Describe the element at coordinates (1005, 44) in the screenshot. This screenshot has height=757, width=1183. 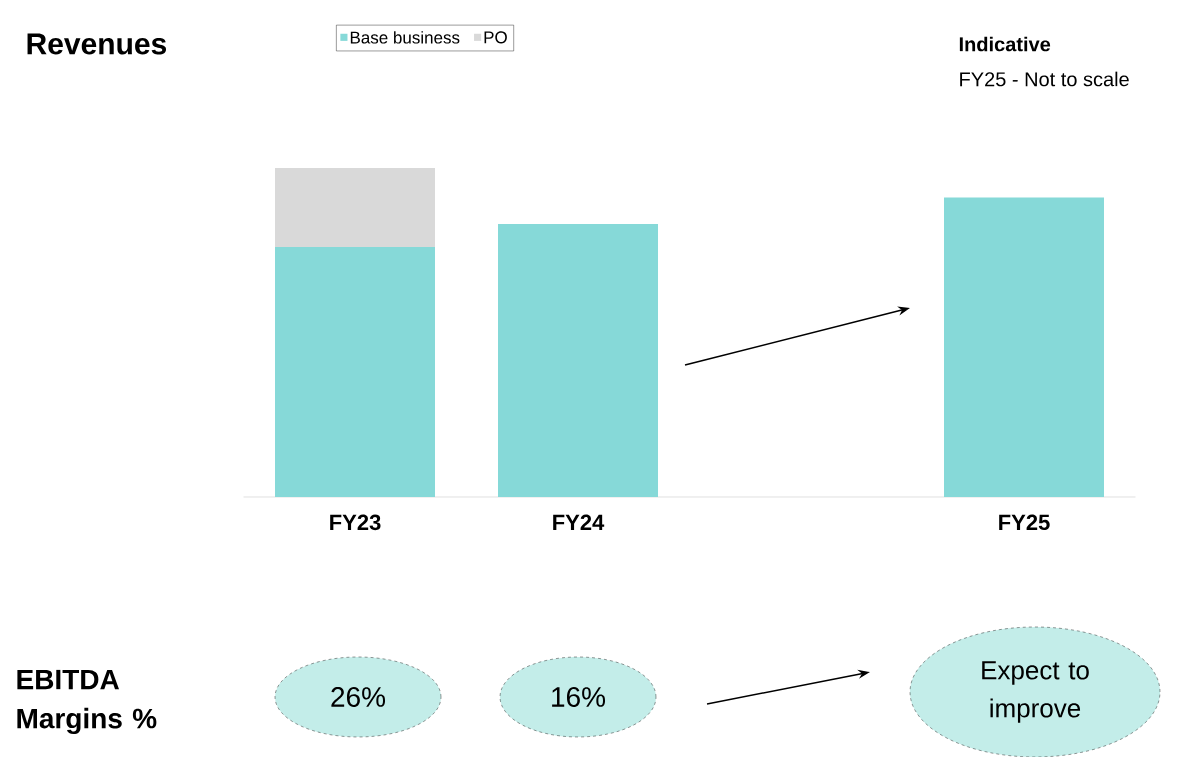
I see `text: Indicative` at that location.